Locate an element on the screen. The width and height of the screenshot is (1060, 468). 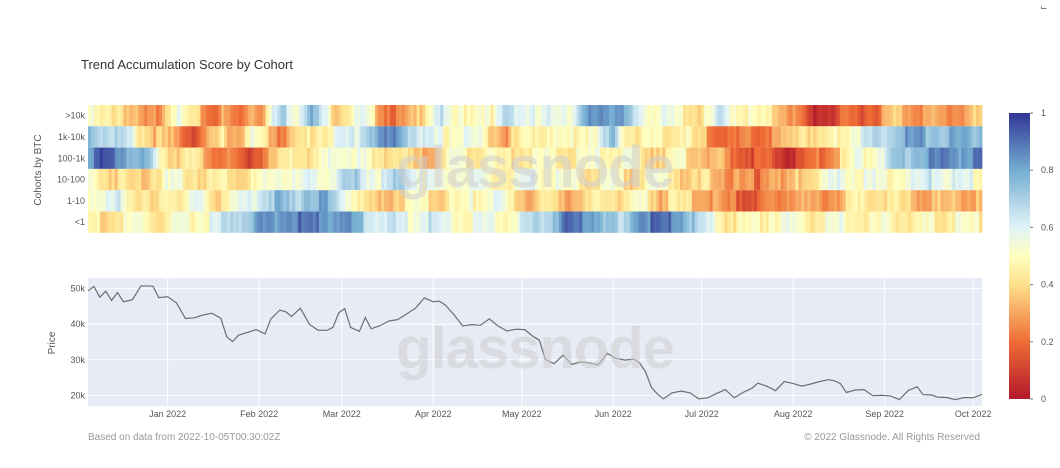
modebar-icon: ⌙ is located at coordinates (1044, 7).